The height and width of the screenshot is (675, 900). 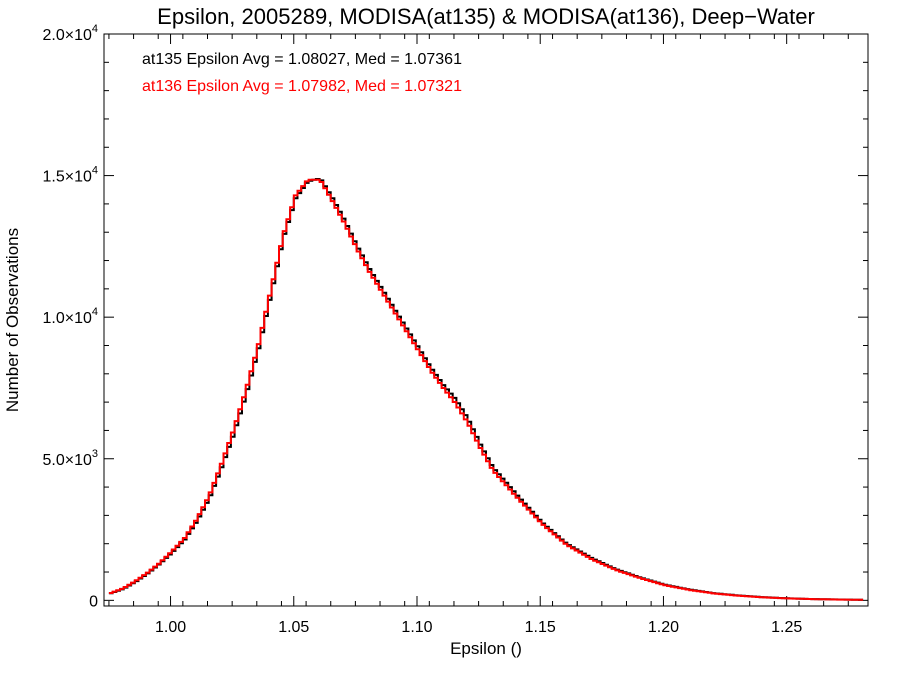 What do you see at coordinates (786, 627) in the screenshot?
I see `x-tick-label: 1.25` at bounding box center [786, 627].